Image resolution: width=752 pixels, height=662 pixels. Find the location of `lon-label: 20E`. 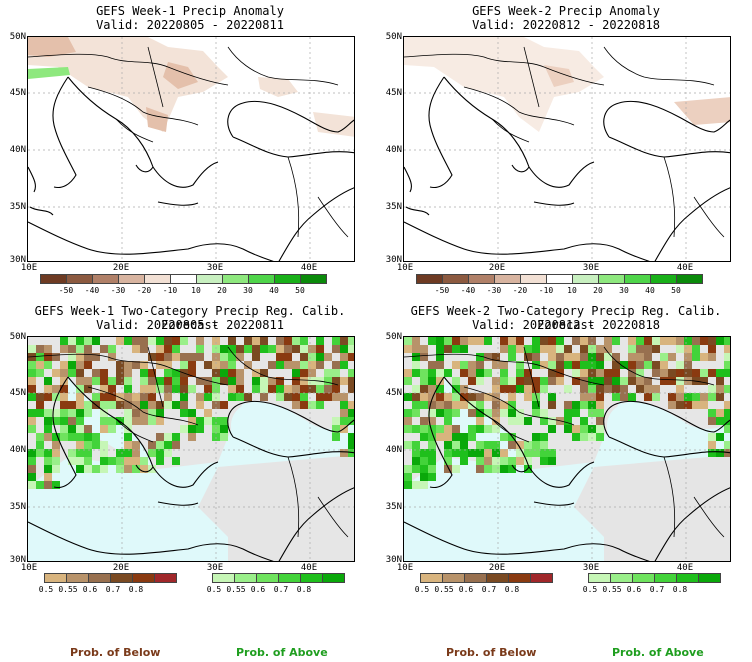

lon-label: 20E is located at coordinates (497, 268).